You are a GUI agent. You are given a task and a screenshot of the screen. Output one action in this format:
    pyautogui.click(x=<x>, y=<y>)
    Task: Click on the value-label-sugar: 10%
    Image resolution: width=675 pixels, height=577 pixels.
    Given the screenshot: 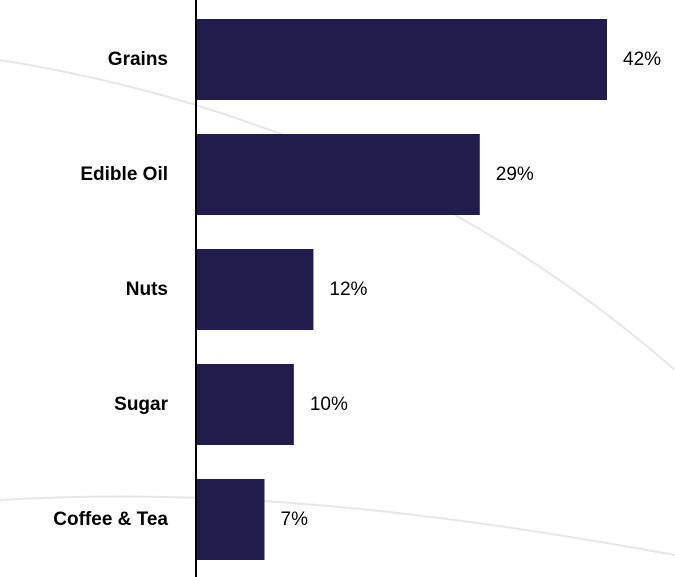 What is the action you would take?
    pyautogui.click(x=329, y=404)
    